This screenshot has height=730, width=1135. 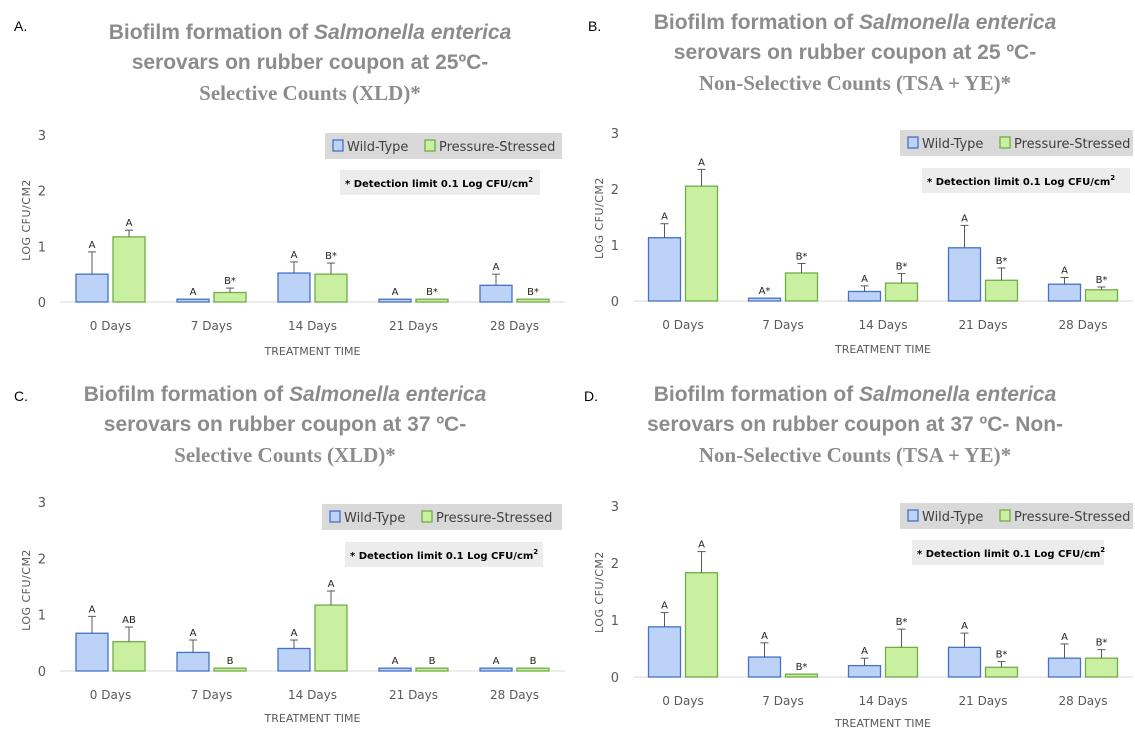 I want to click on title-line2: serovars on rubber coupon at 37 ºC- Non-, so click(x=855, y=424).